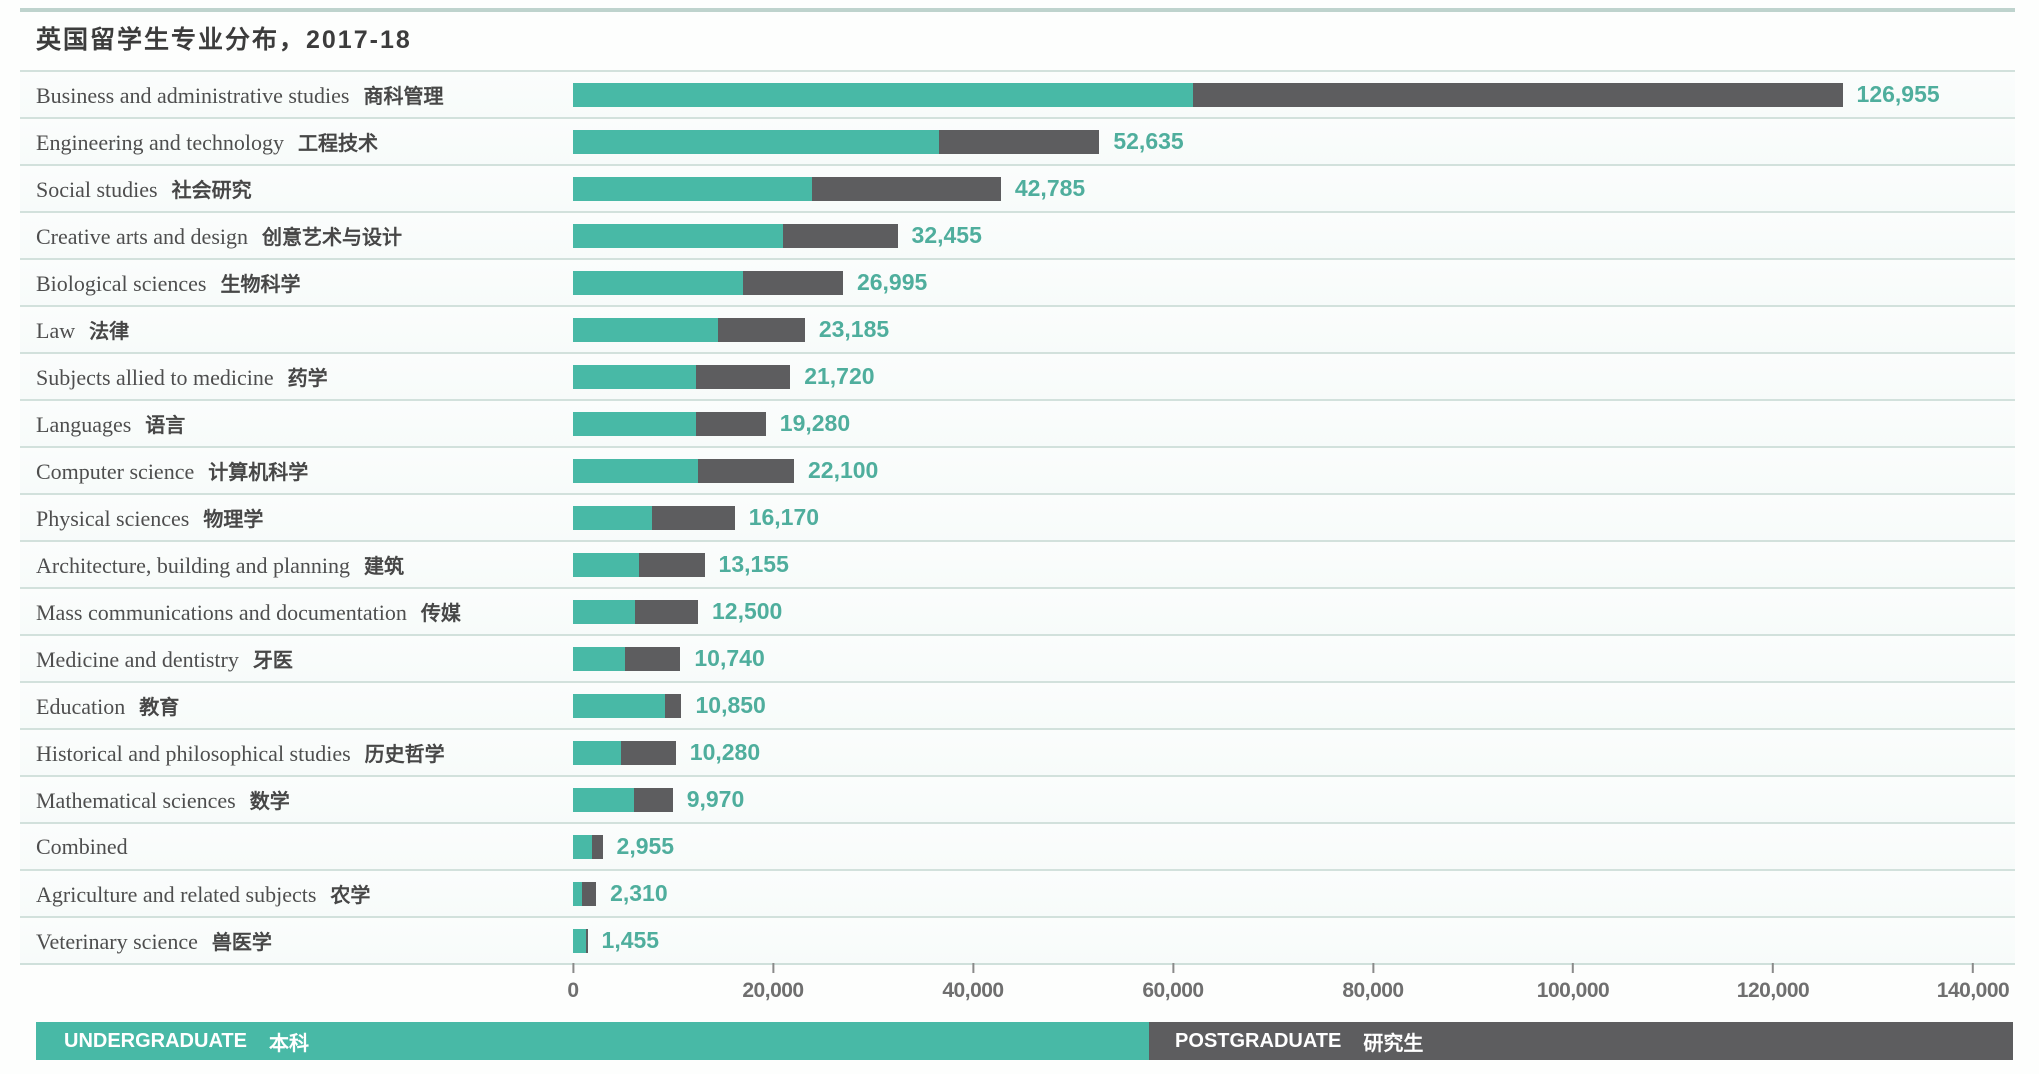 The image size is (2039, 1074). I want to click on row-label: Law 法律, so click(296, 329).